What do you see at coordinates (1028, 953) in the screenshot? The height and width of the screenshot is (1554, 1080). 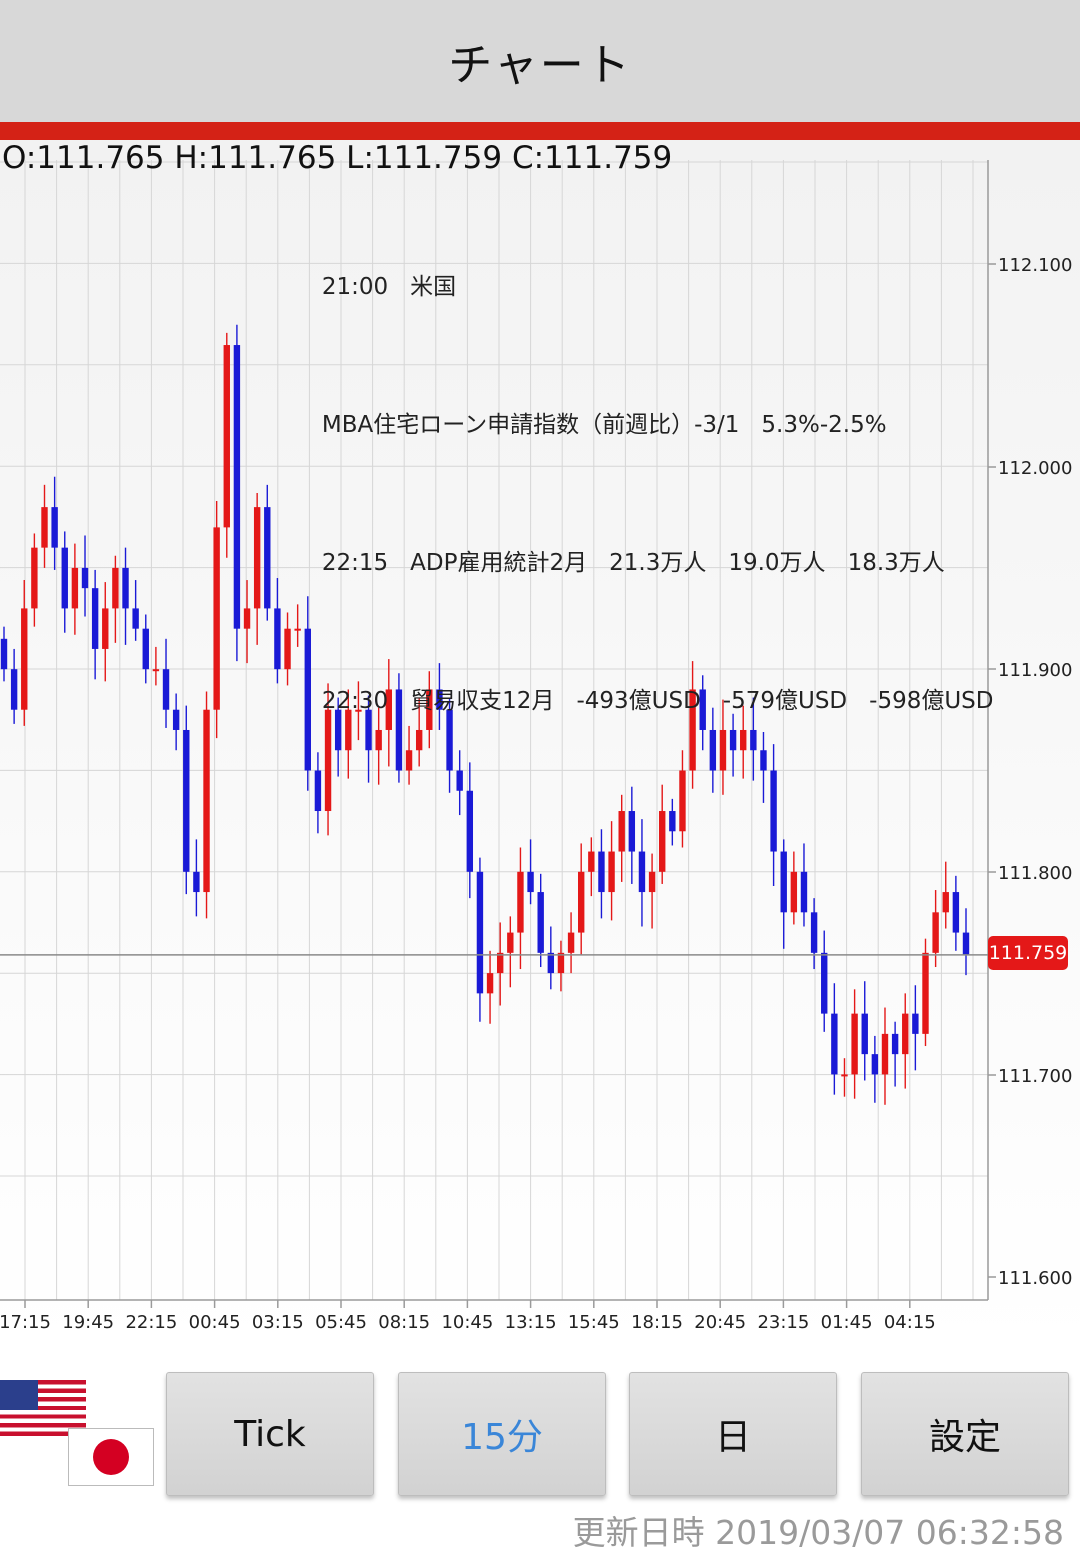 I see `current-price-tag: 111.759` at bounding box center [1028, 953].